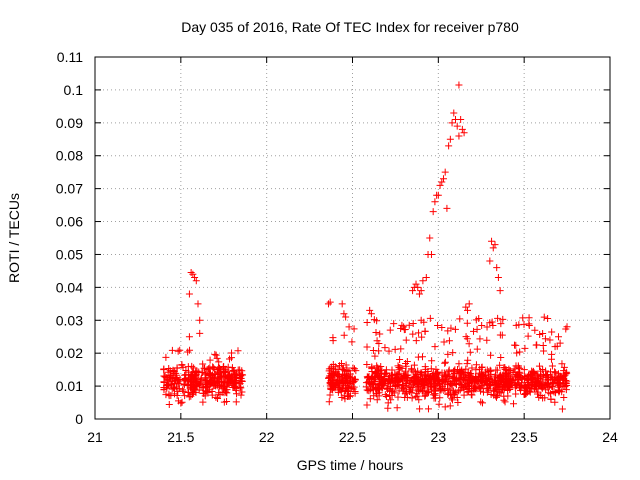 The height and width of the screenshot is (480, 640). Describe the element at coordinates (70, 57) in the screenshot. I see `y-tick-label: 0.11` at that location.